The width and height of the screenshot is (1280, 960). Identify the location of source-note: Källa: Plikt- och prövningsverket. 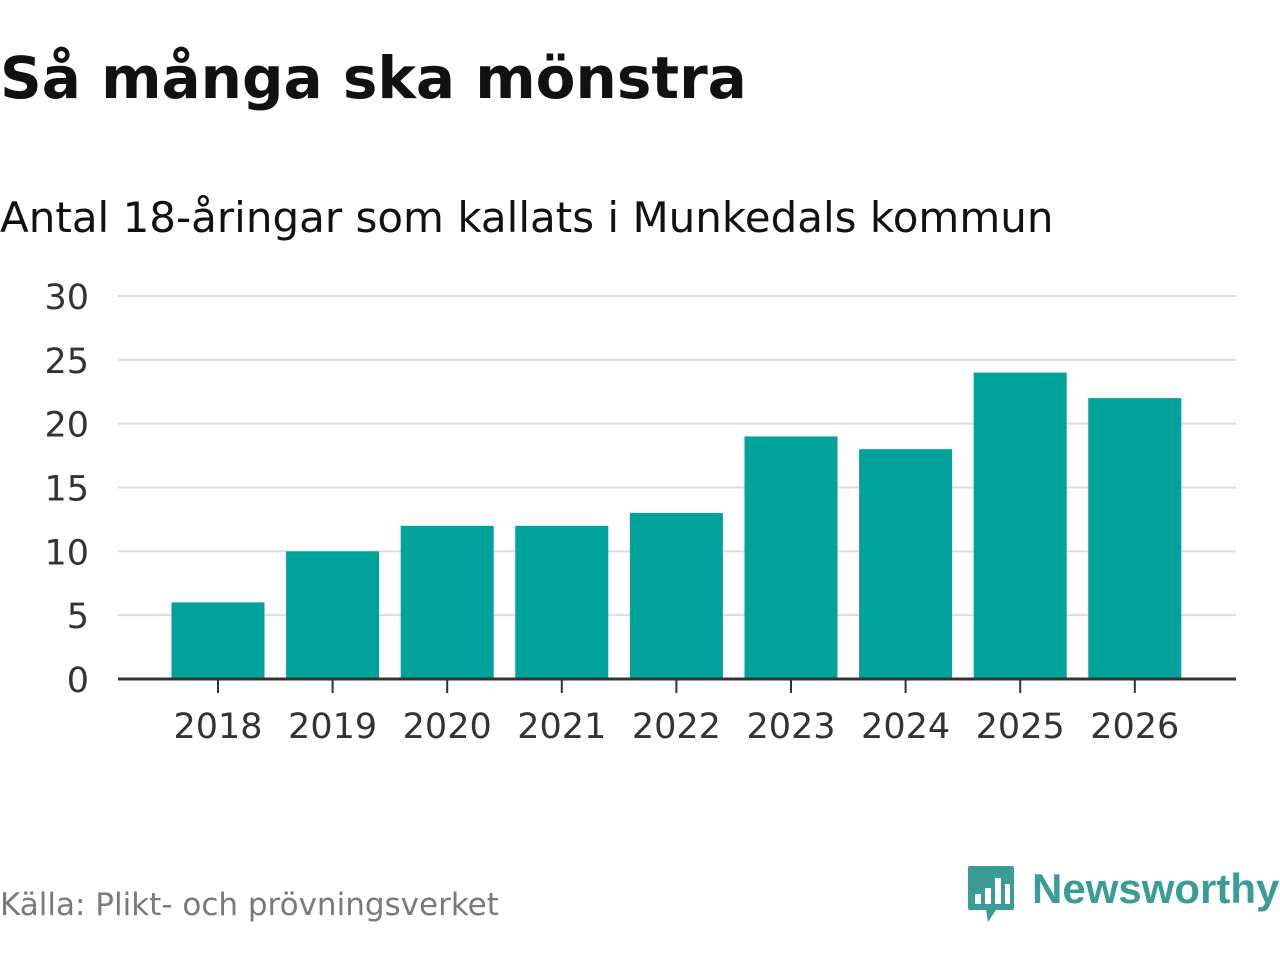
(249, 905).